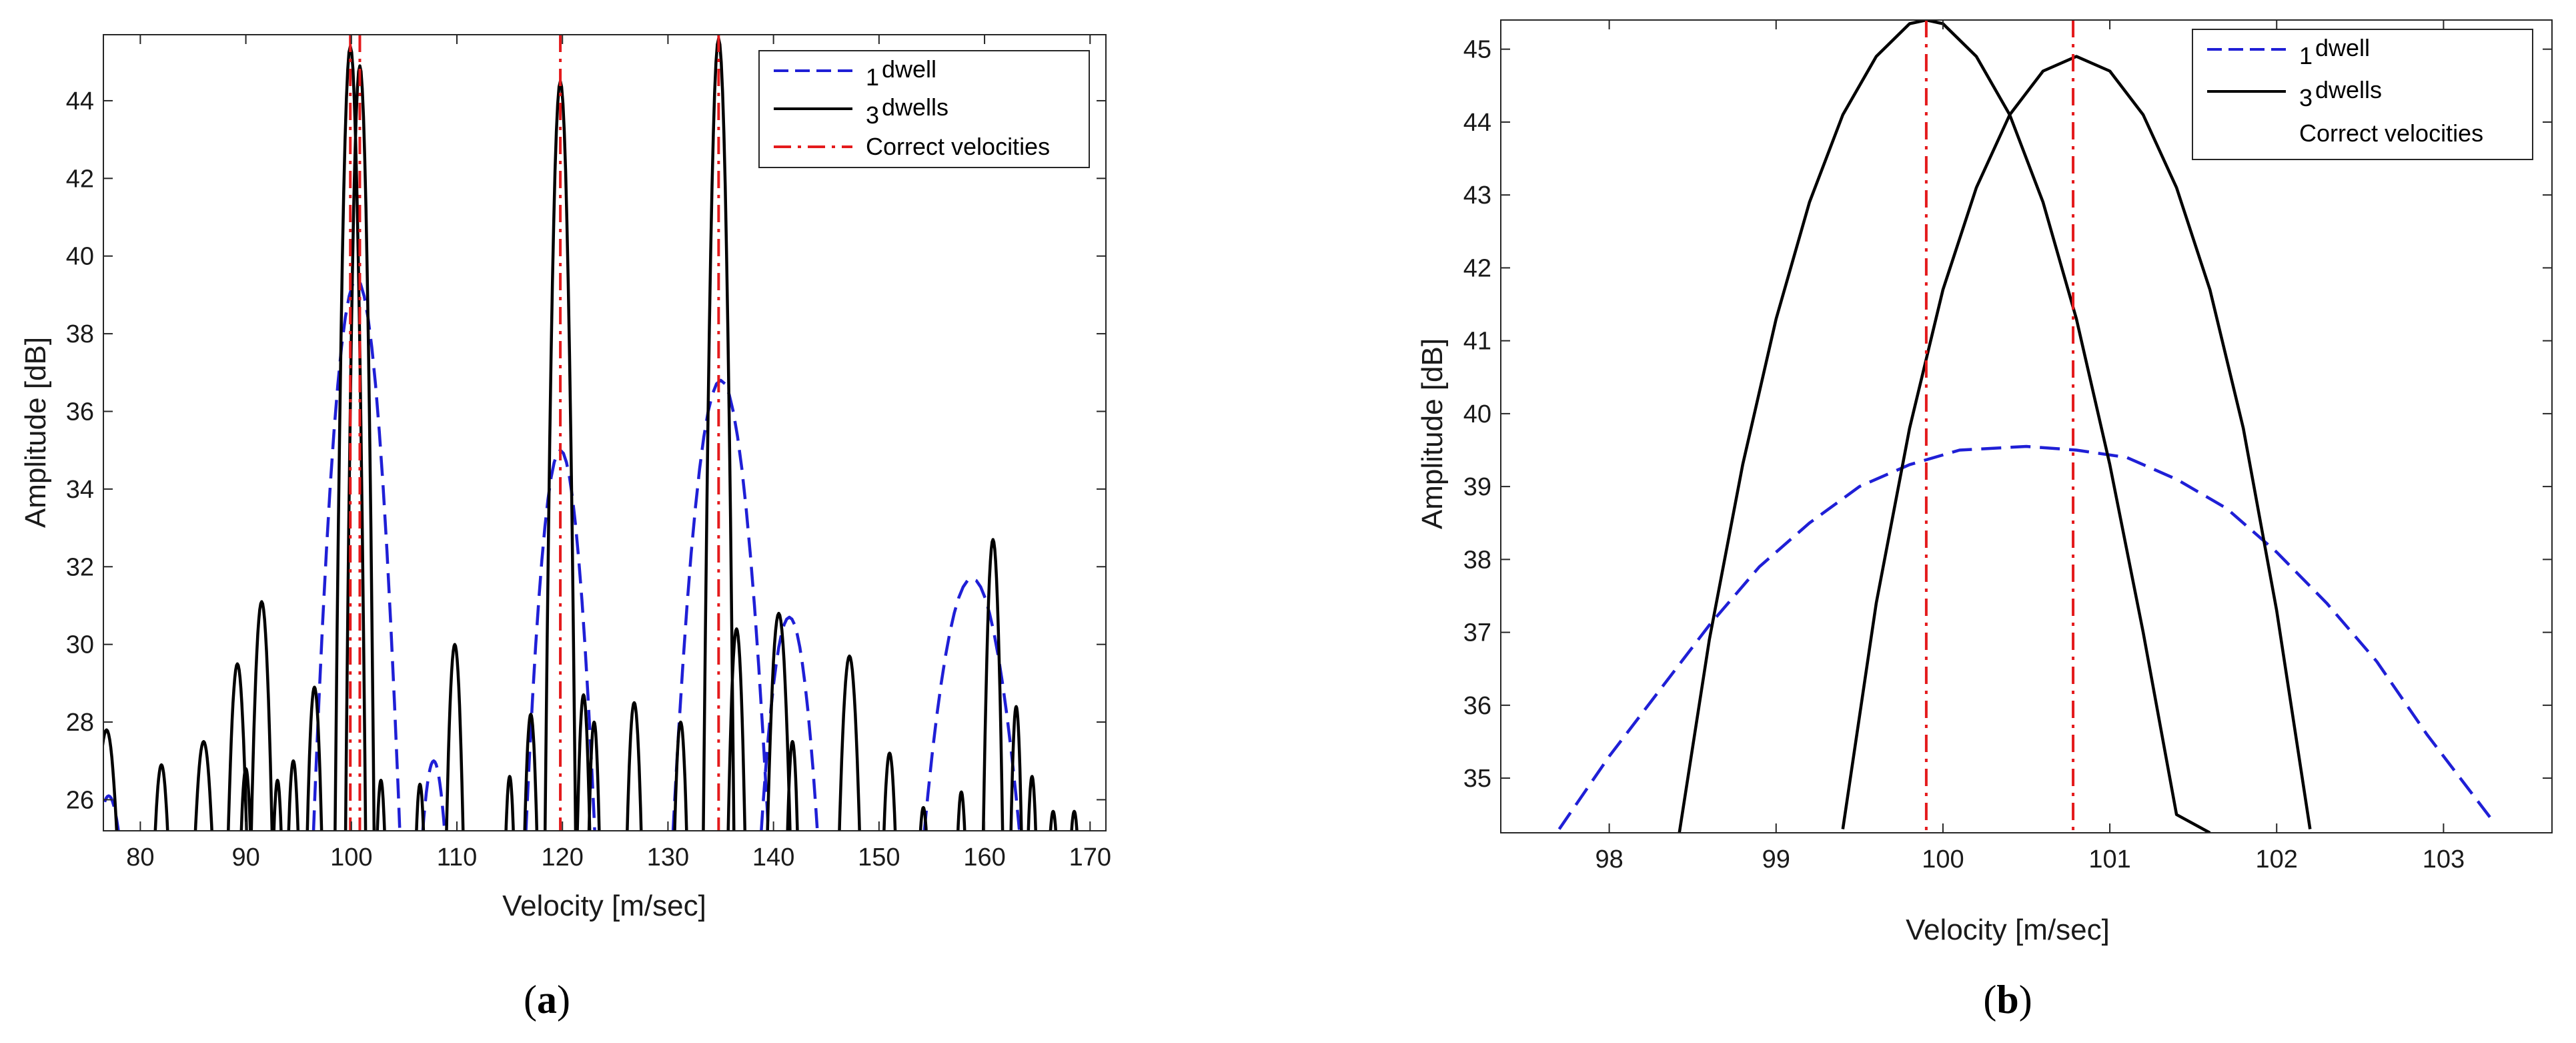  Describe the element at coordinates (80, 567) in the screenshot. I see `y-tick-label: 32` at that location.